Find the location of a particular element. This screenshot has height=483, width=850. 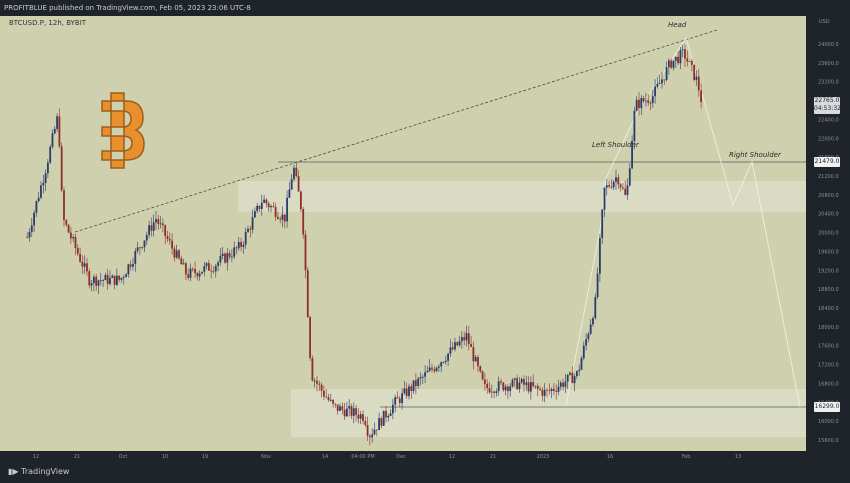

x-tick-label-2: Oct is located at coordinates (123, 457).